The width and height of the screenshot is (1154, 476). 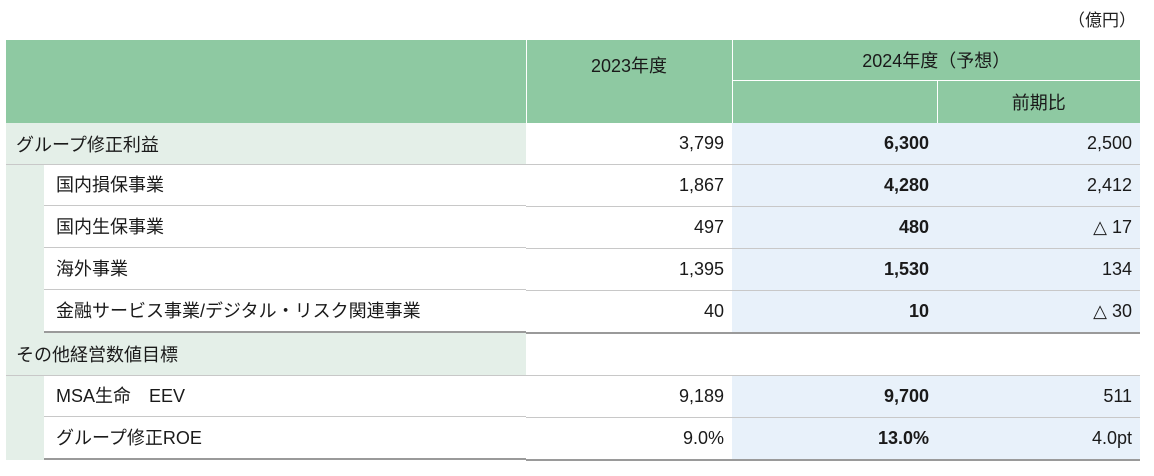 I want to click on row-label: グループ修正利益, so click(x=266, y=144).